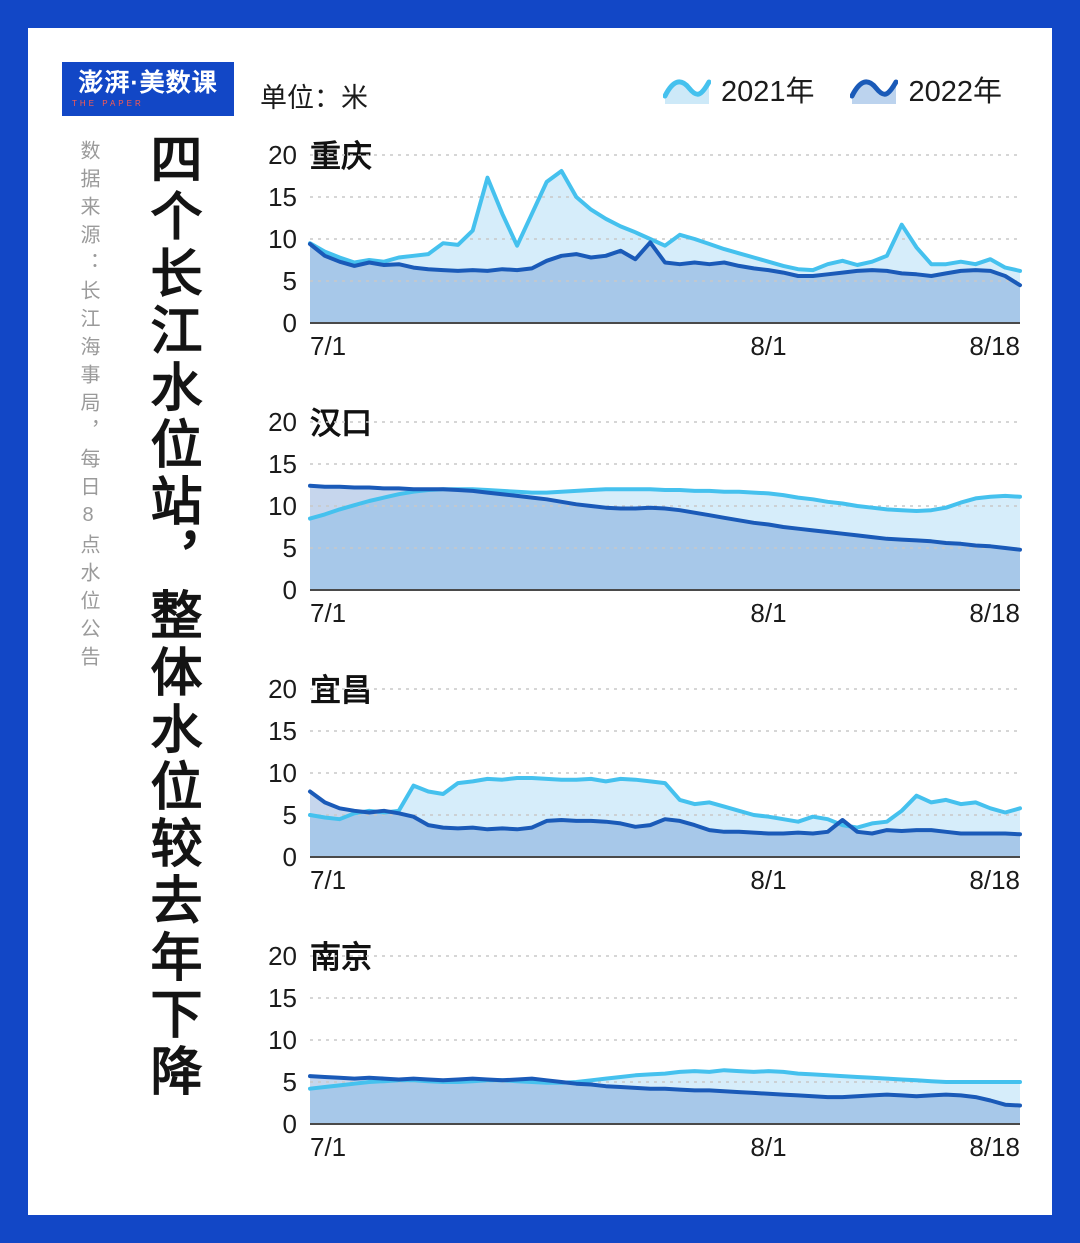 The height and width of the screenshot is (1243, 1080). Describe the element at coordinates (341, 156) in the screenshot. I see `chart-title: 重庆` at that location.